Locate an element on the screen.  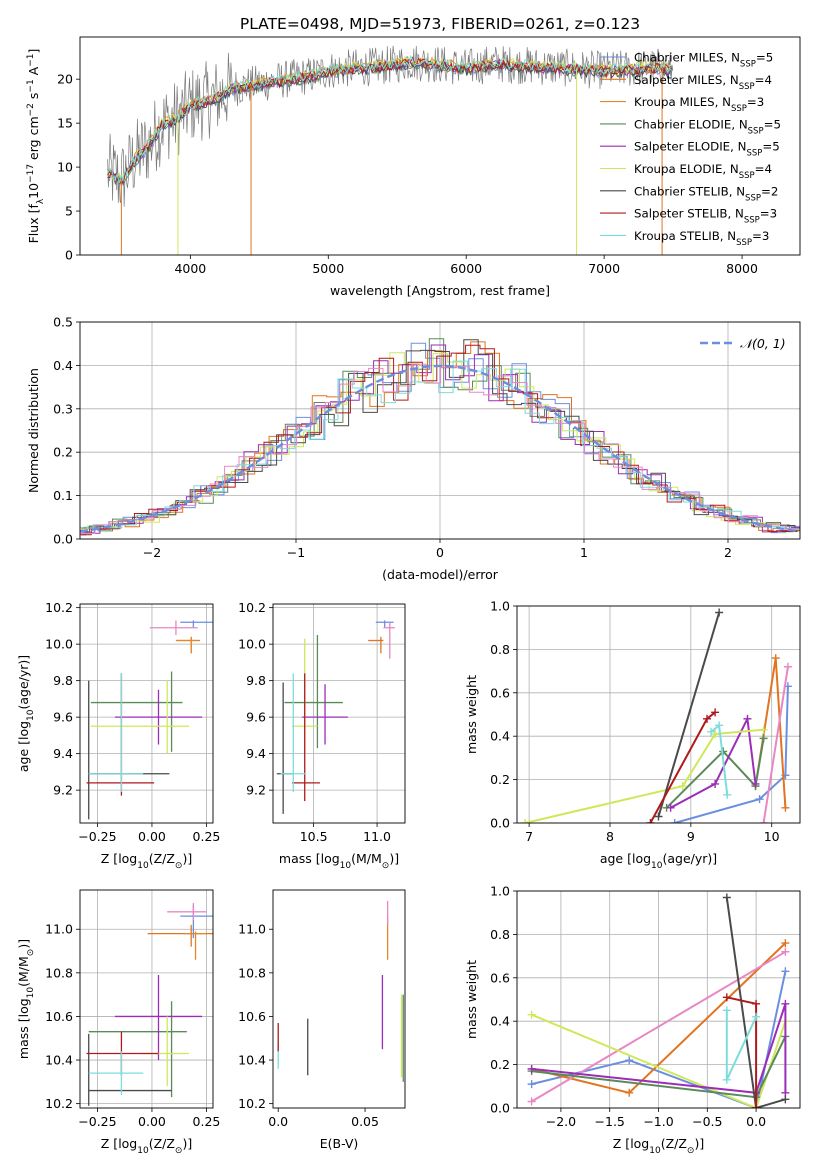
y-tick-label: 0.4 is located at coordinates (500, 1021).